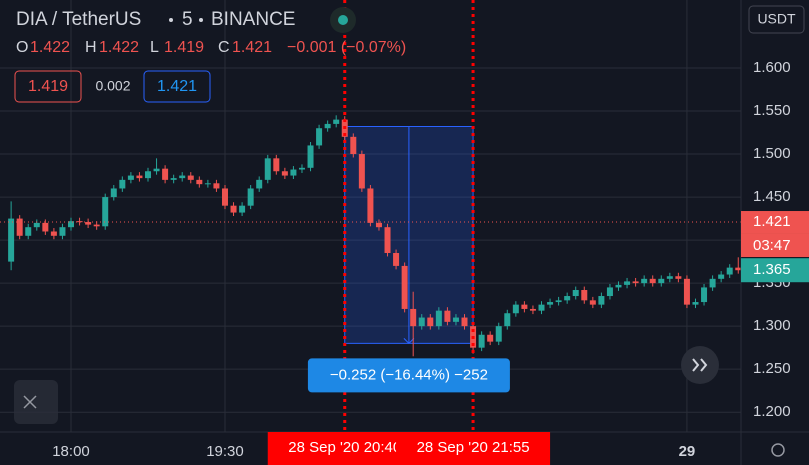 Image resolution: width=809 pixels, height=465 pixels. What do you see at coordinates (409, 341) in the screenshot?
I see `measure-arrow` at bounding box center [409, 341].